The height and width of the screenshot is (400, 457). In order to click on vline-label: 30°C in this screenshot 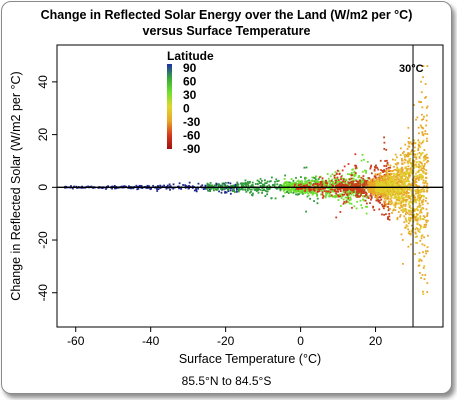, I will do `click(411, 69)`.